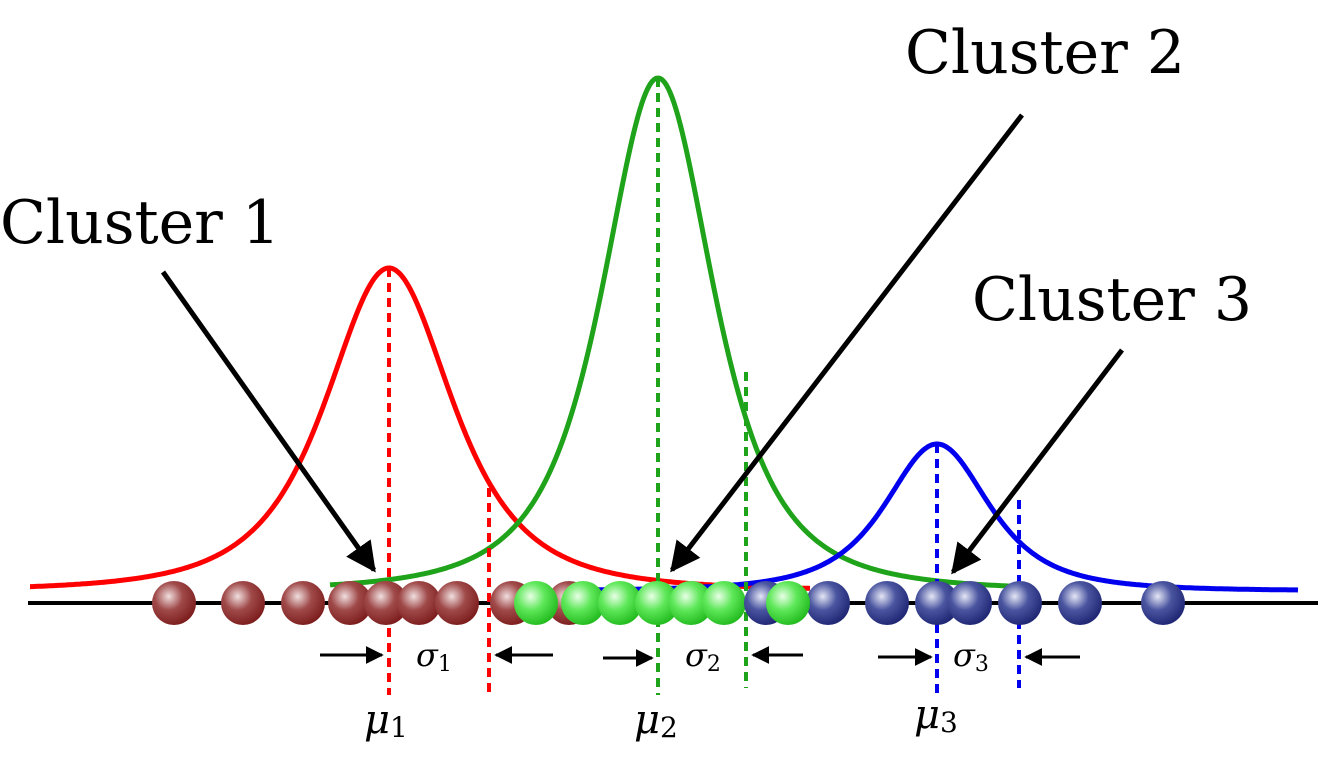  What do you see at coordinates (971, 656) in the screenshot?
I see `cluster-3-sigma-label: σ3` at bounding box center [971, 656].